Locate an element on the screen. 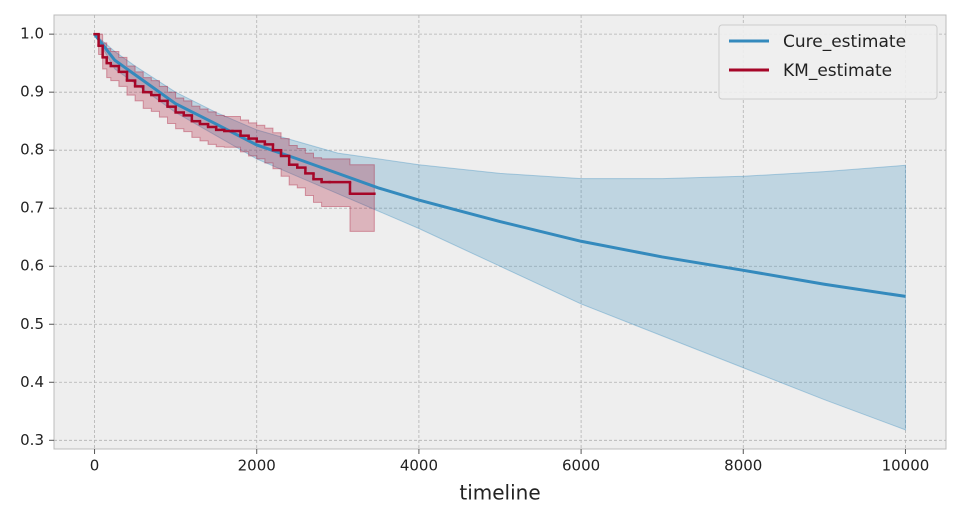 This screenshot has height=521, width=960. x-tick-label: 8000 is located at coordinates (743, 466).